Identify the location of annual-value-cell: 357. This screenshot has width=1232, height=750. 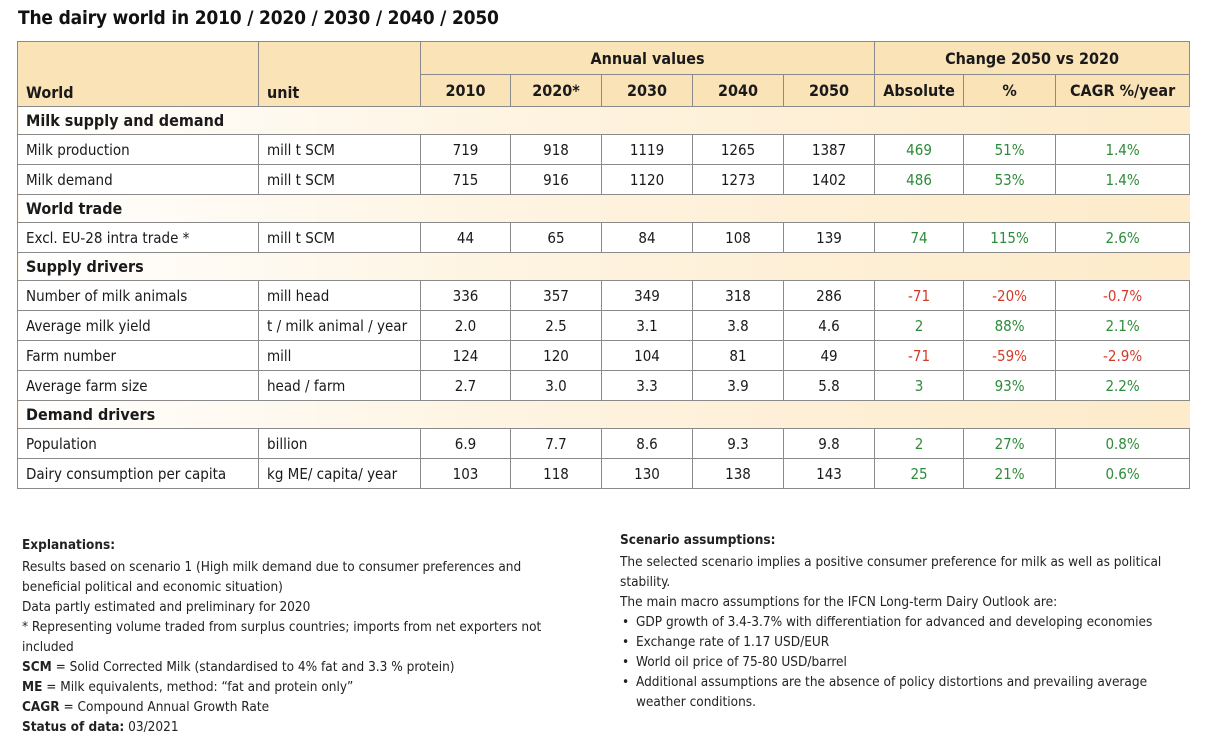
(556, 295).